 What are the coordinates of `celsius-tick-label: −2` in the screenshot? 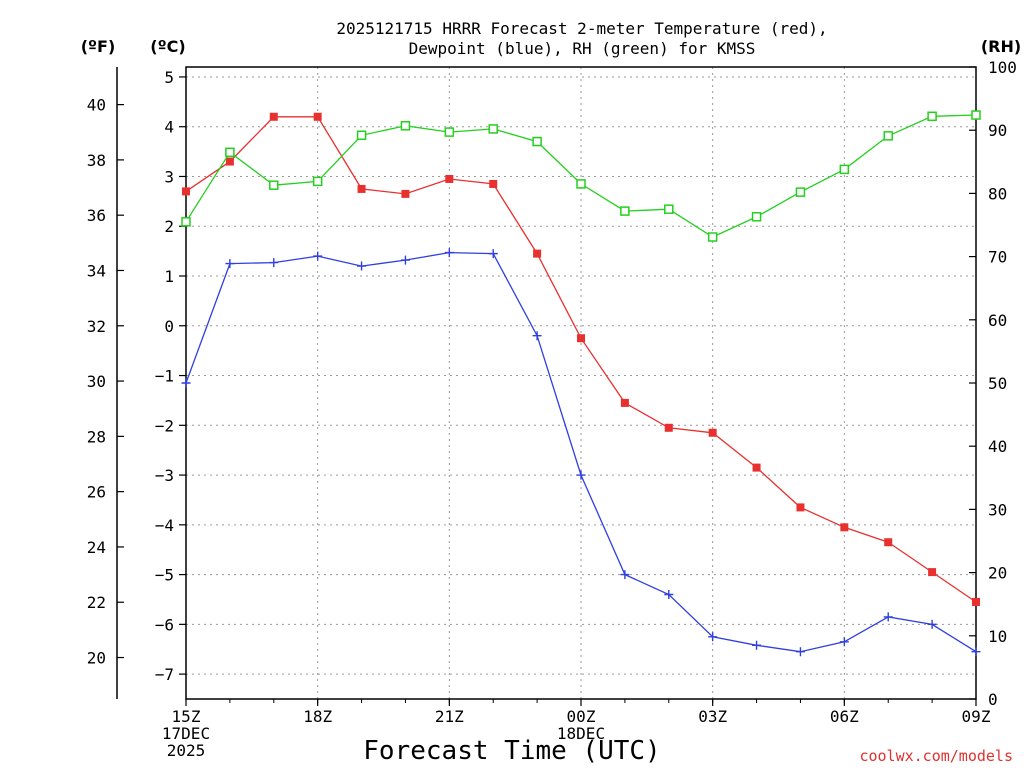 It's located at (164, 425).